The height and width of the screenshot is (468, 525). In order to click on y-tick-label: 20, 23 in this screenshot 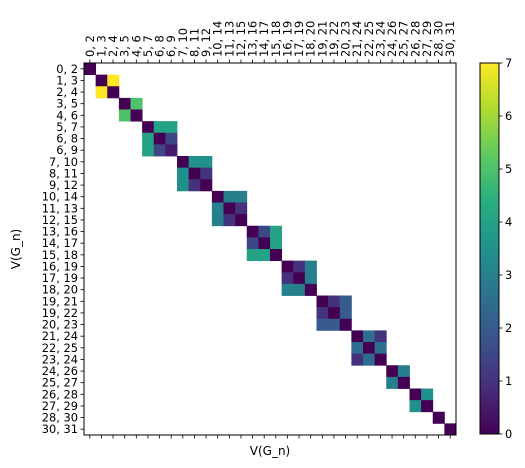, I will do `click(60, 325)`.